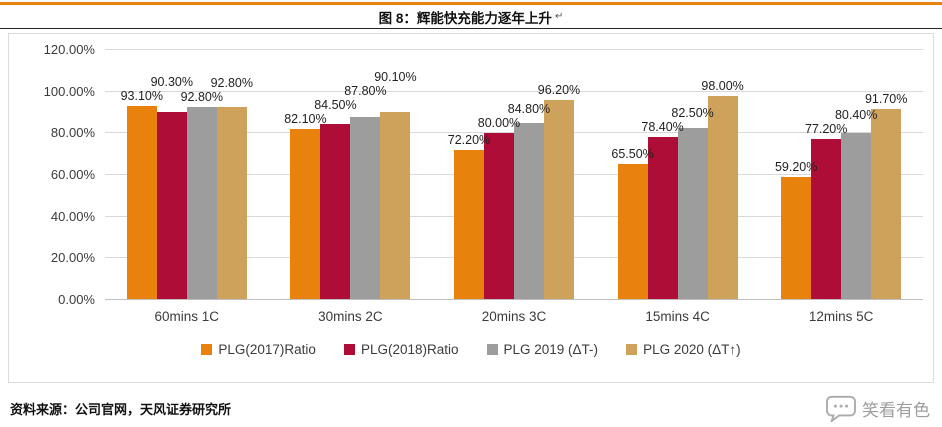  I want to click on bar-cluster: 72.20% 80.00% 84.80% 96.20%, so click(514, 175).